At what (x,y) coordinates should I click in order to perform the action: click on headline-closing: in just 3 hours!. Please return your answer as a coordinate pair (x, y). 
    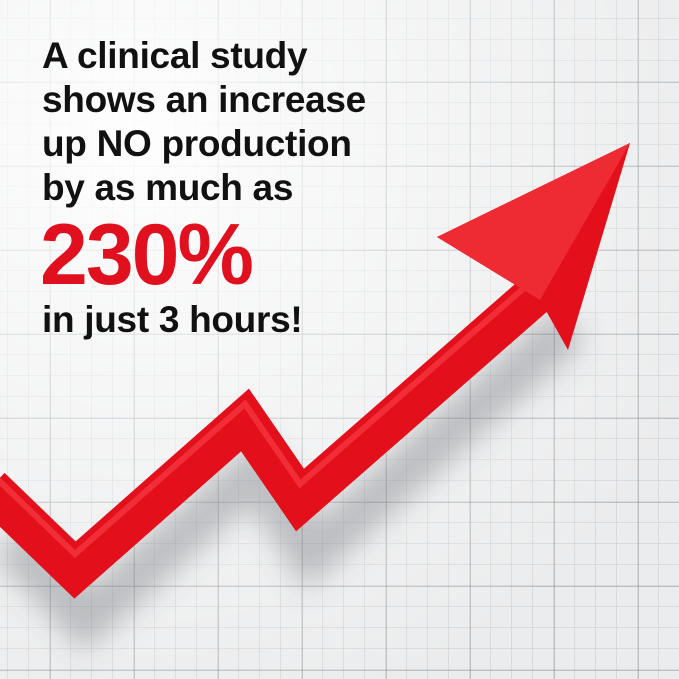
    Looking at the image, I should click on (172, 319).